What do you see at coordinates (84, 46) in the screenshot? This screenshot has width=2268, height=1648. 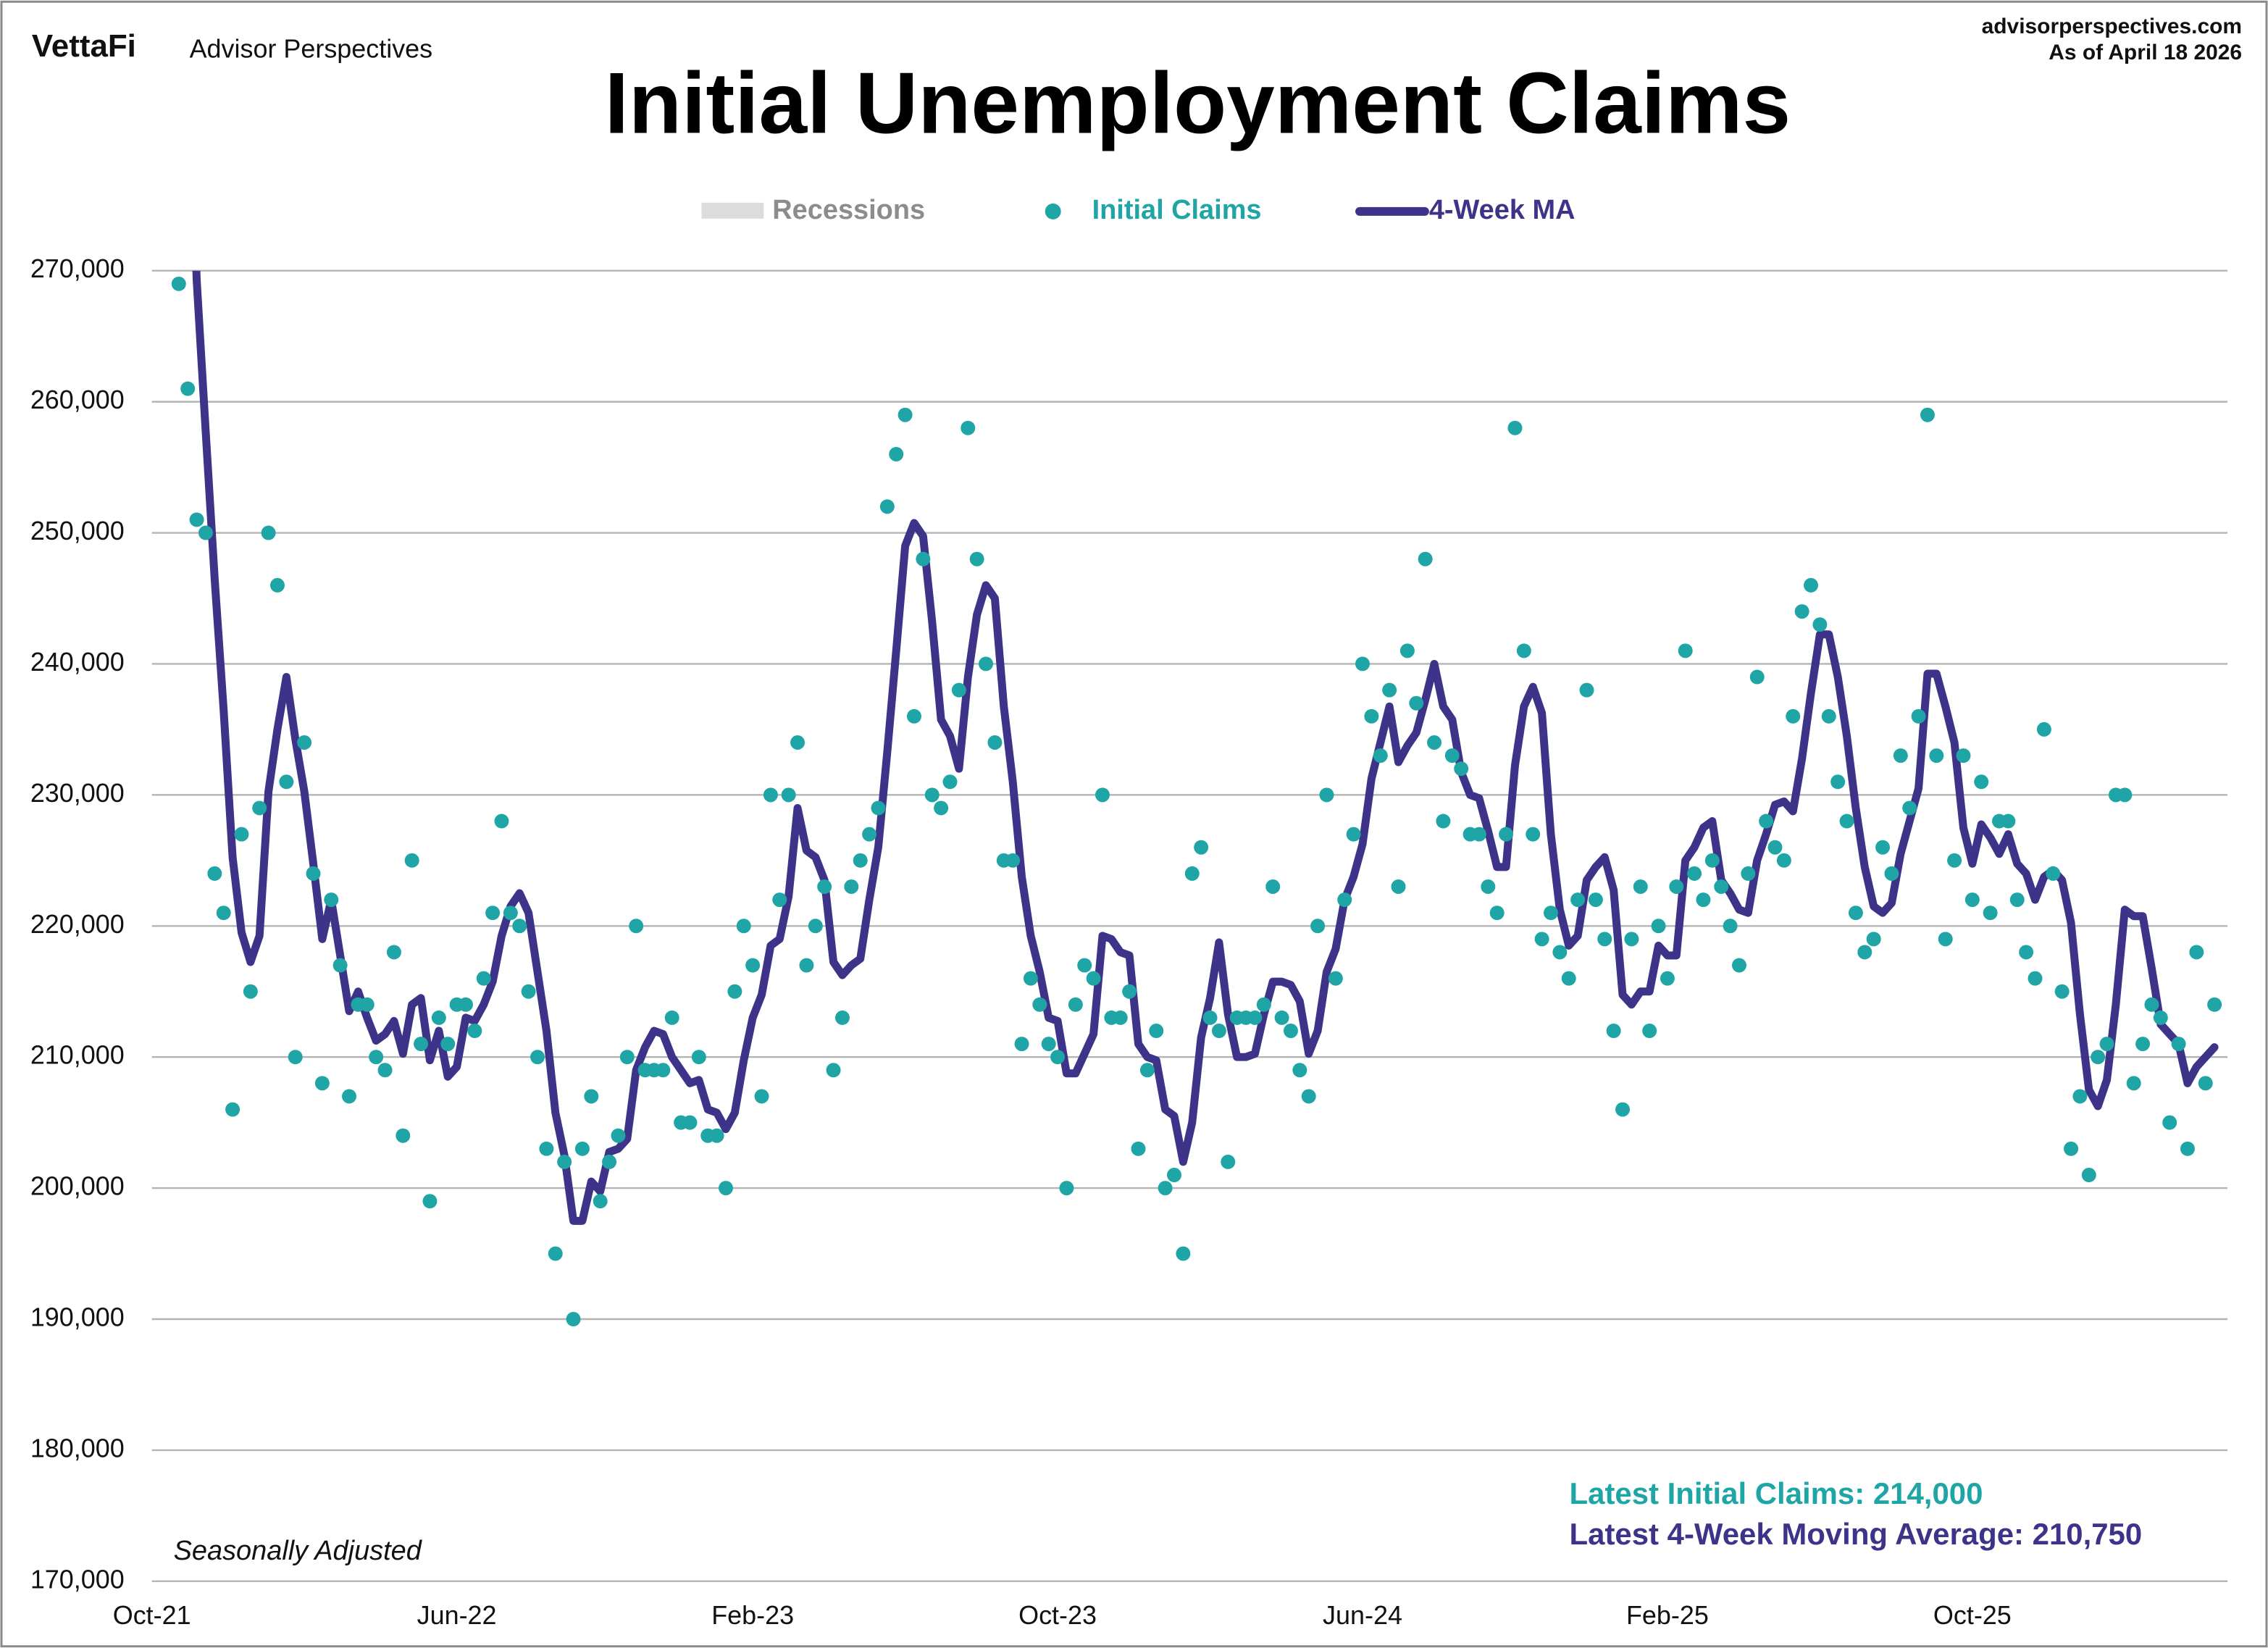 I see `brand: VettaFi` at bounding box center [84, 46].